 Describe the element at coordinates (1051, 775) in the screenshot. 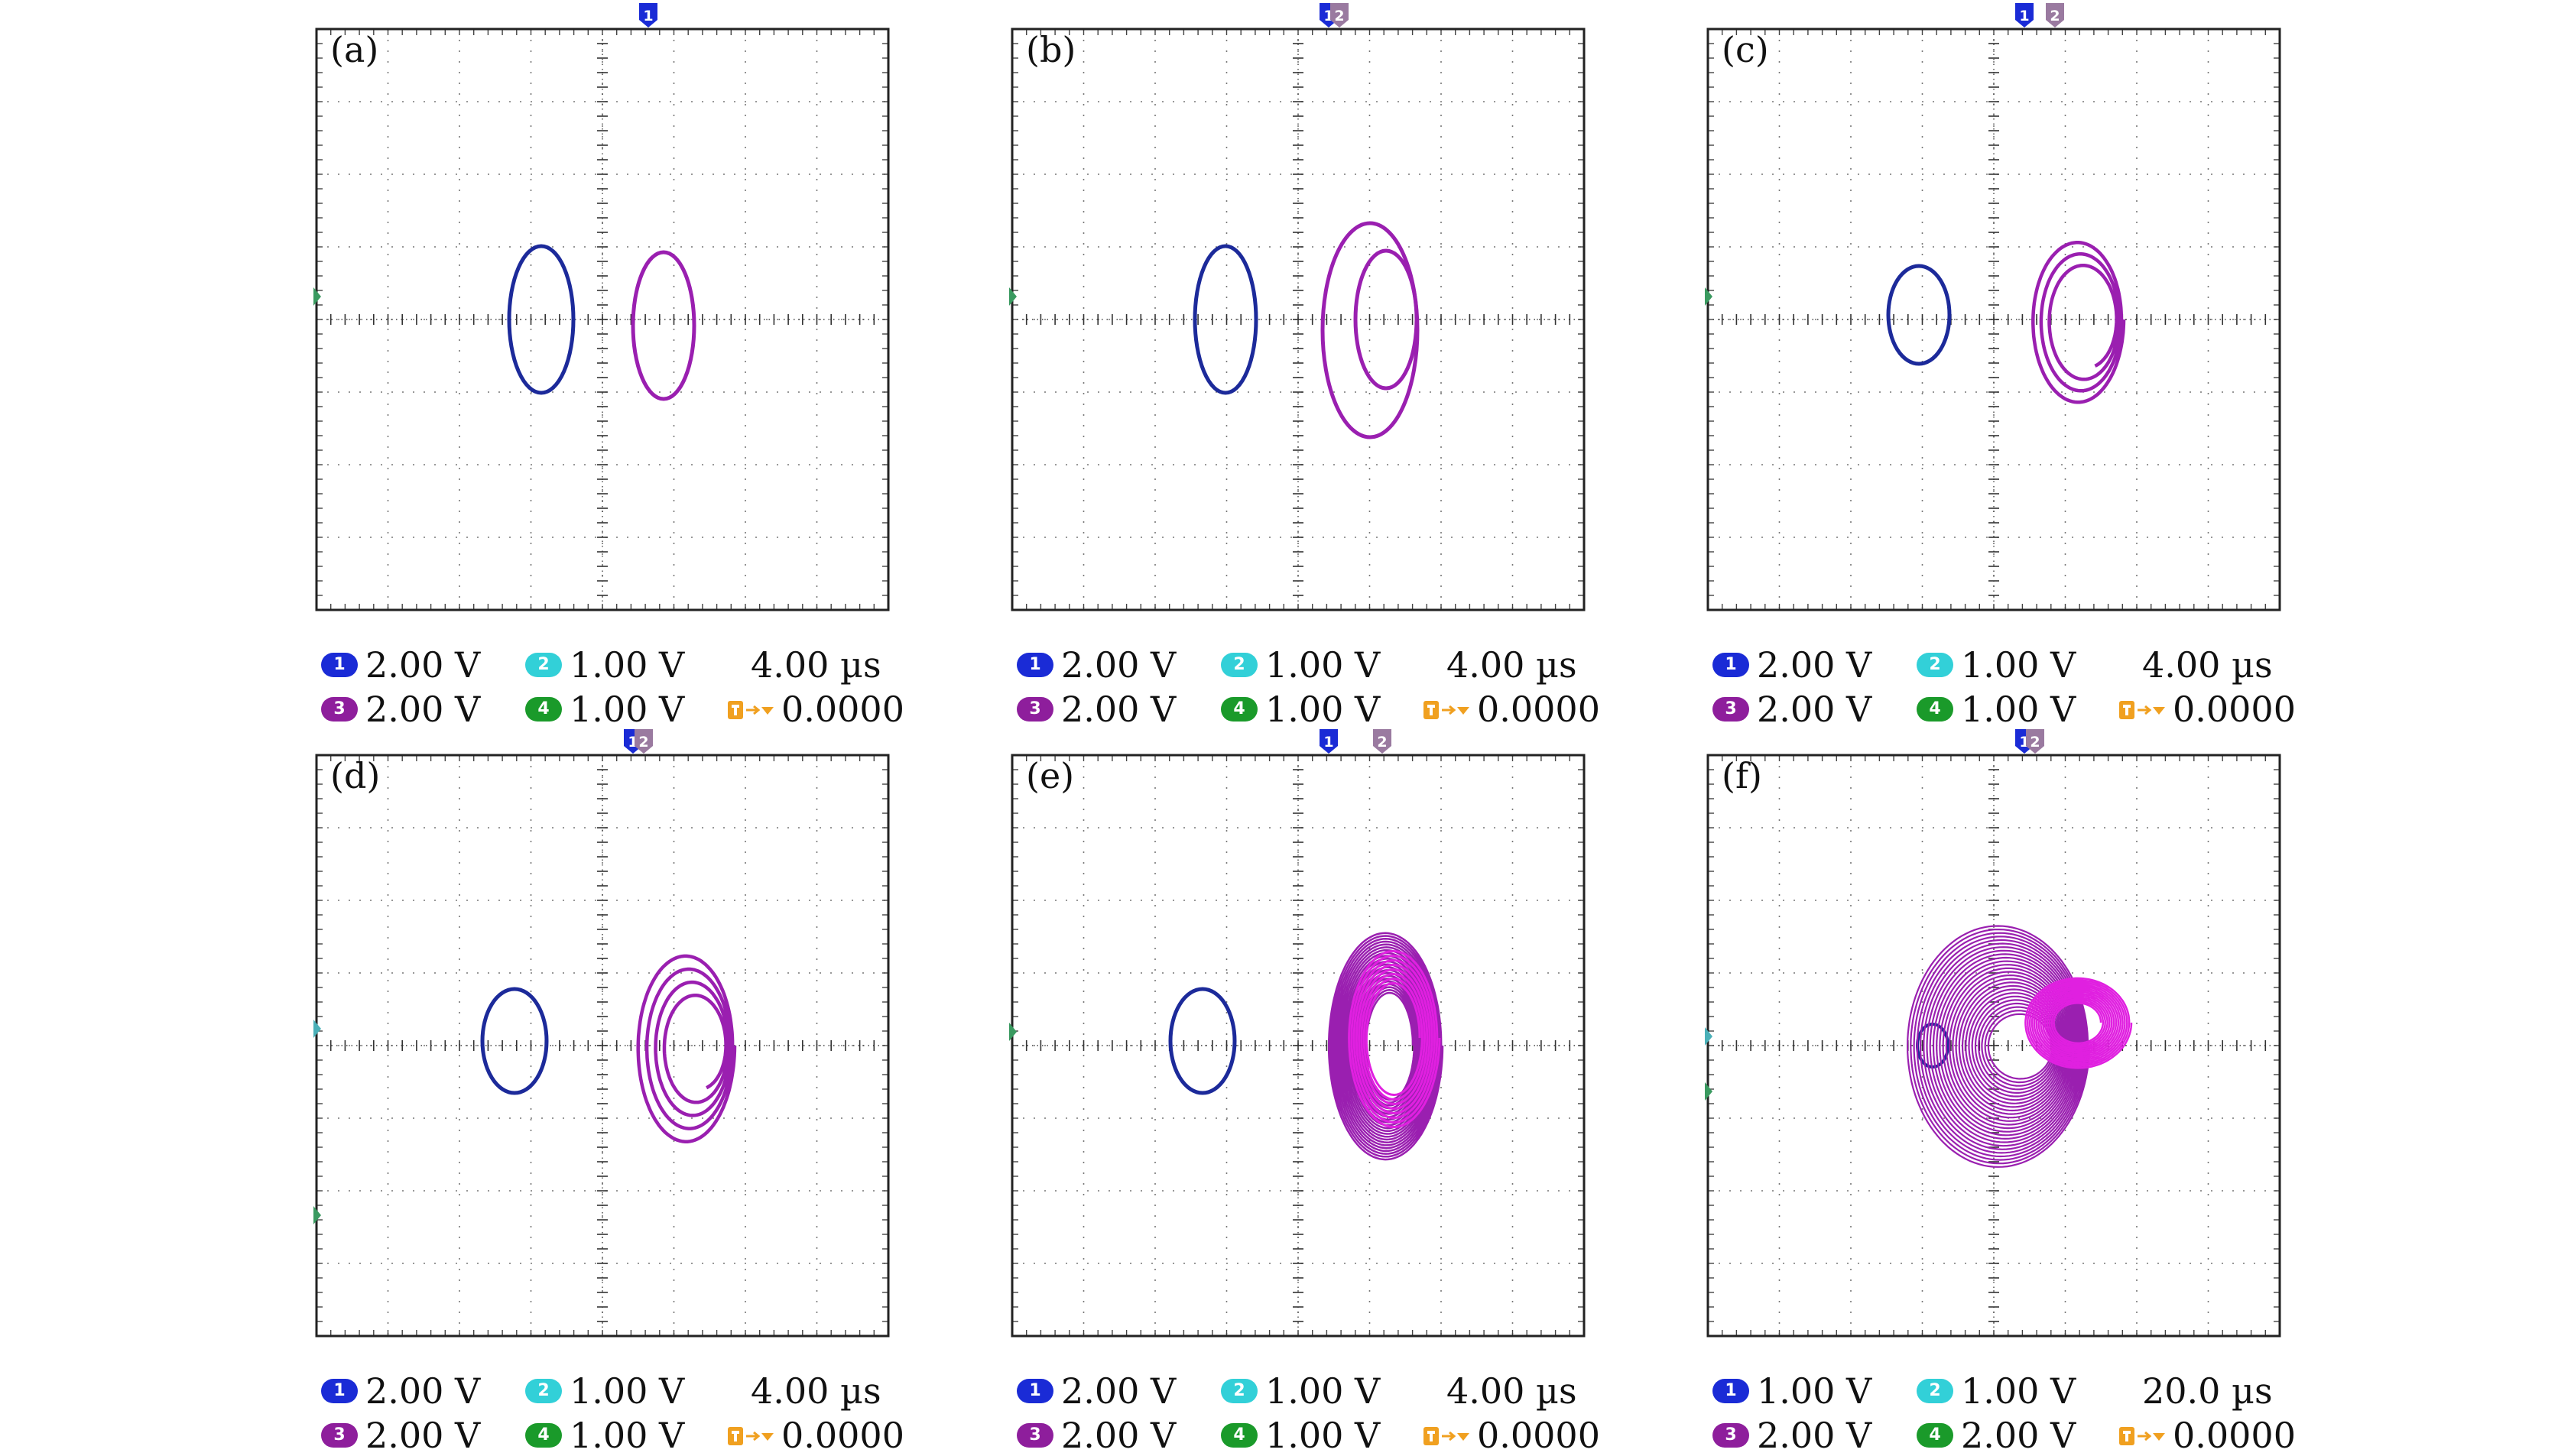

I see `panel-label: (e)` at that location.